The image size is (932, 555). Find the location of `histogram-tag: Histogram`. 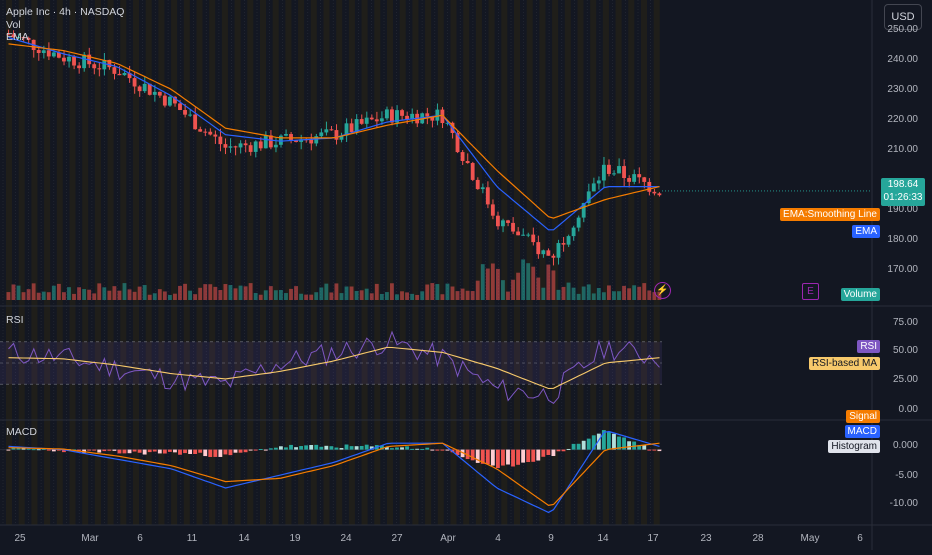

histogram-tag: Histogram is located at coordinates (854, 446).